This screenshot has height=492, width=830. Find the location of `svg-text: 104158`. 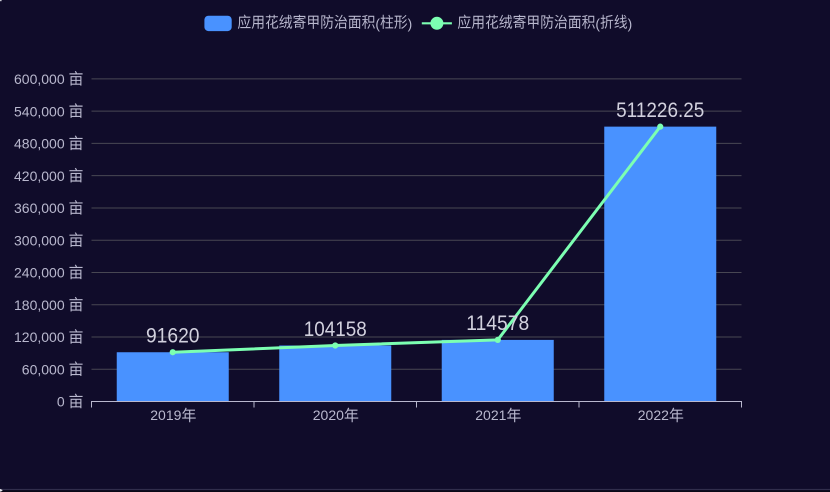

svg-text: 104158 is located at coordinates (335, 329).